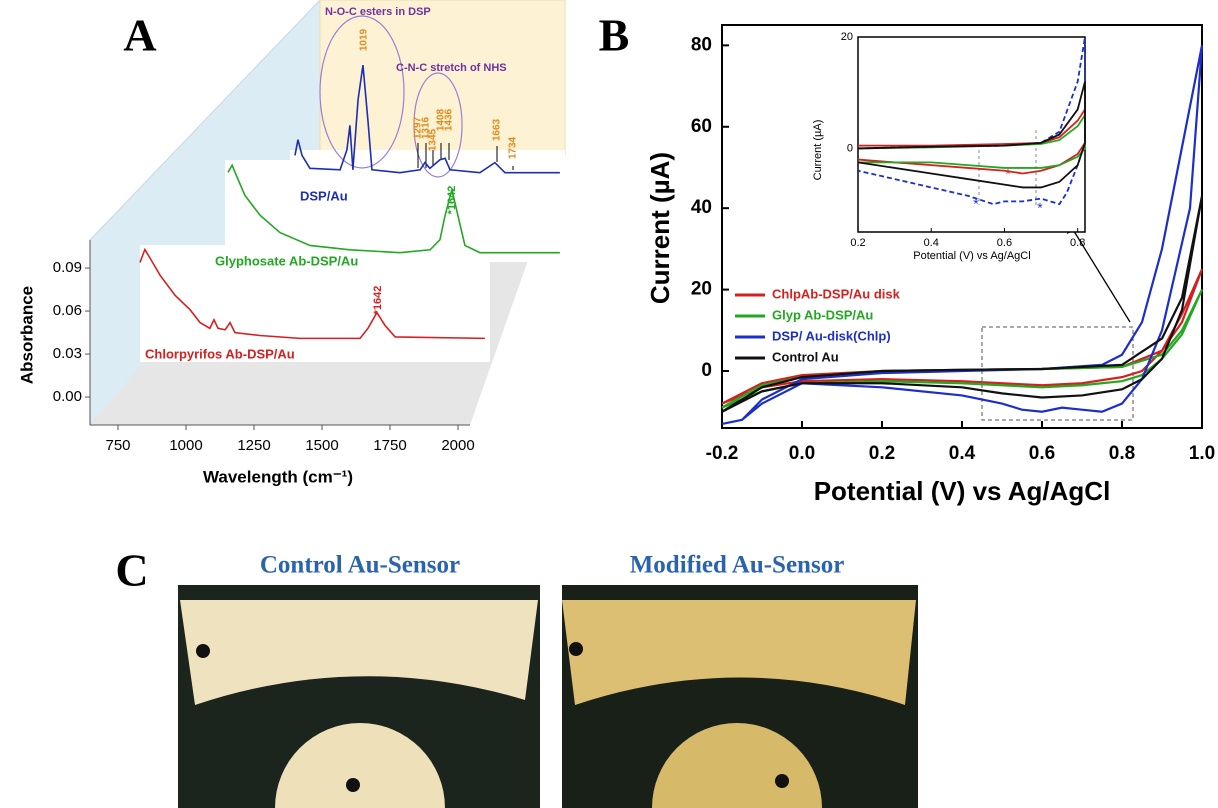 The width and height of the screenshot is (1218, 808). I want to click on x-tick-label: 1000, so click(185, 445).